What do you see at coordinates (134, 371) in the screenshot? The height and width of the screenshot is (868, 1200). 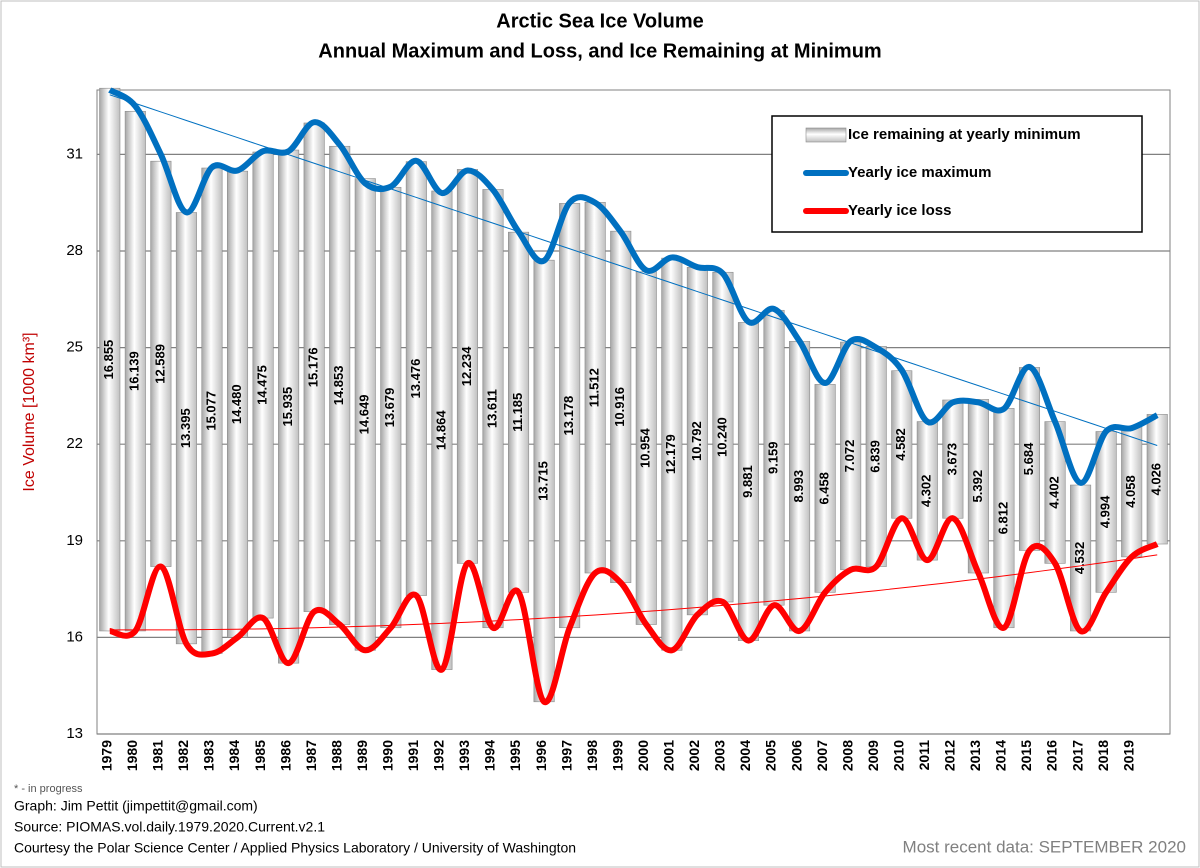 I see `bar-value-label: 16.139` at bounding box center [134, 371].